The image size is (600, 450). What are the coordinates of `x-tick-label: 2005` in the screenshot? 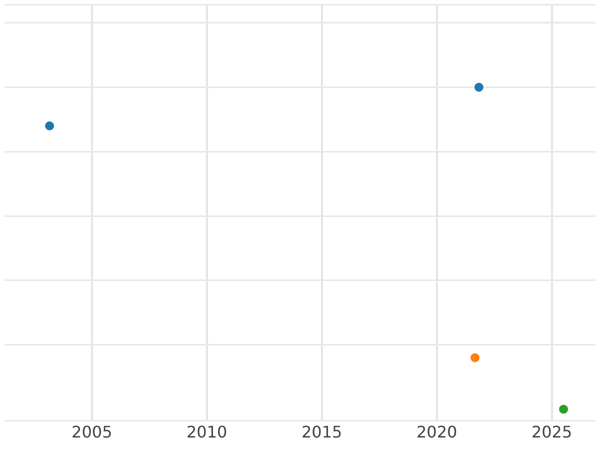 It's located at (92, 432).